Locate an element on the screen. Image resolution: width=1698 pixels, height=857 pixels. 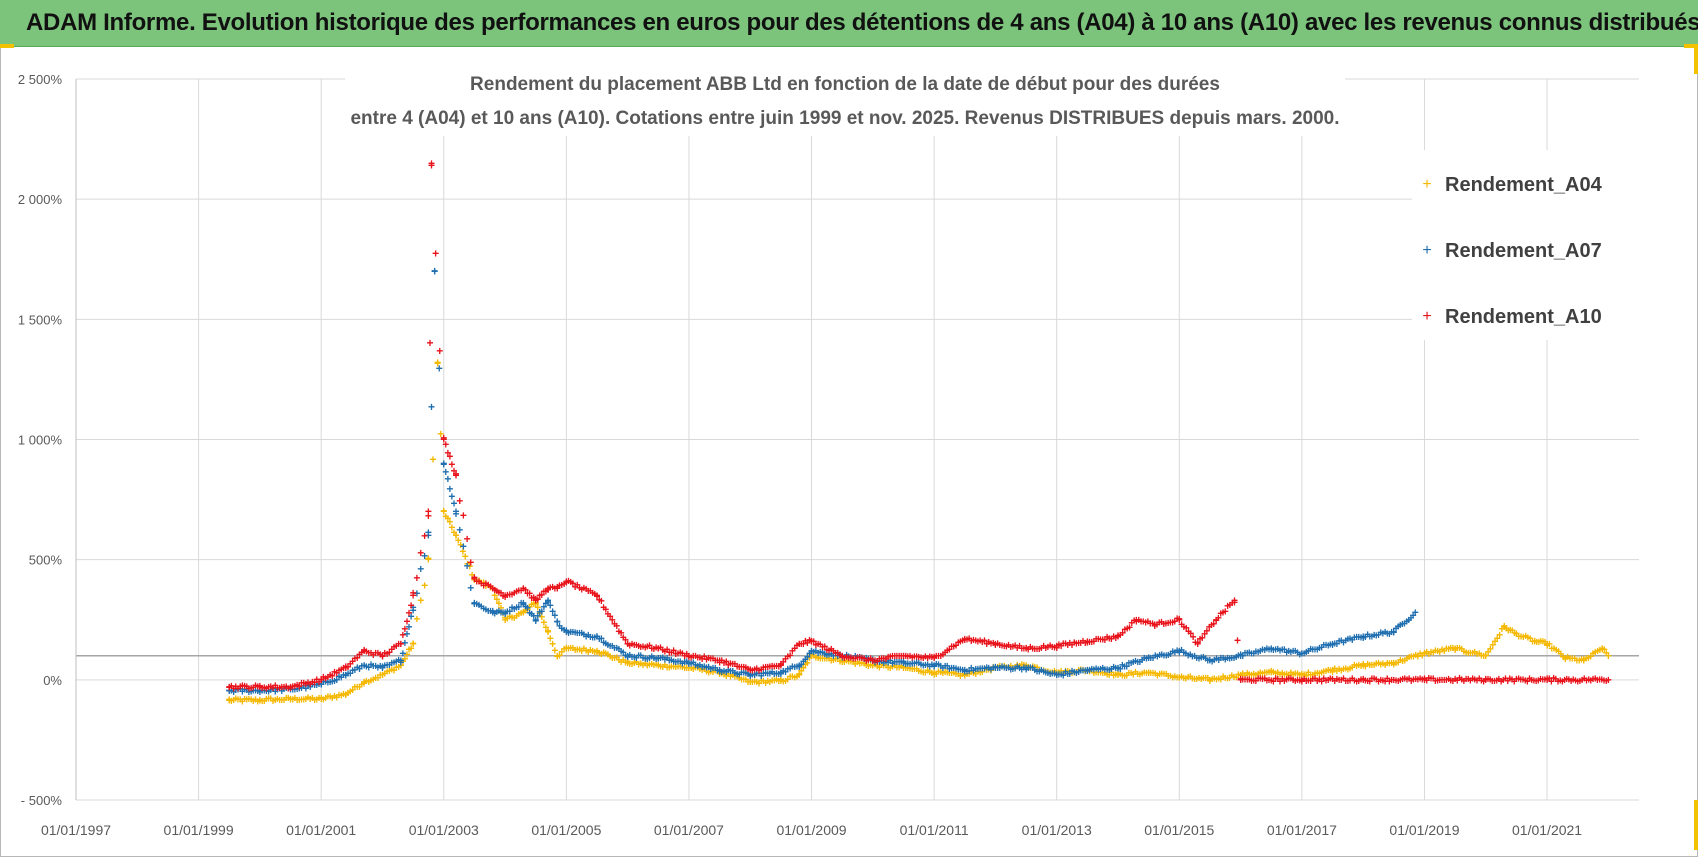
x-tick-label: 01/01/2017 is located at coordinates (1302, 830).